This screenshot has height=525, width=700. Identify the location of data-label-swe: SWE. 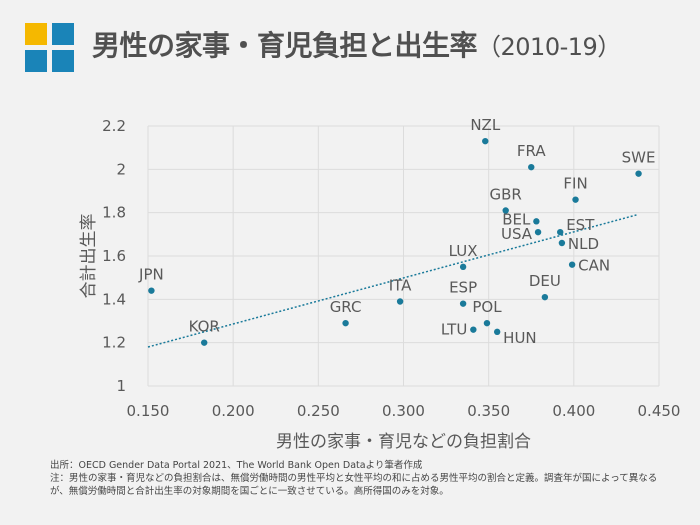
(639, 158).